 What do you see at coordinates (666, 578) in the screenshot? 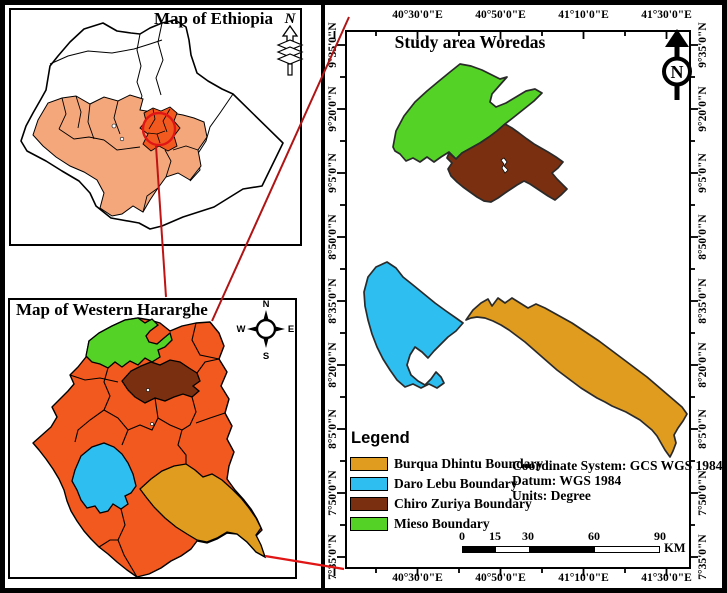
I see `axis-label-bottom: 41°30'0"E` at bounding box center [666, 578].